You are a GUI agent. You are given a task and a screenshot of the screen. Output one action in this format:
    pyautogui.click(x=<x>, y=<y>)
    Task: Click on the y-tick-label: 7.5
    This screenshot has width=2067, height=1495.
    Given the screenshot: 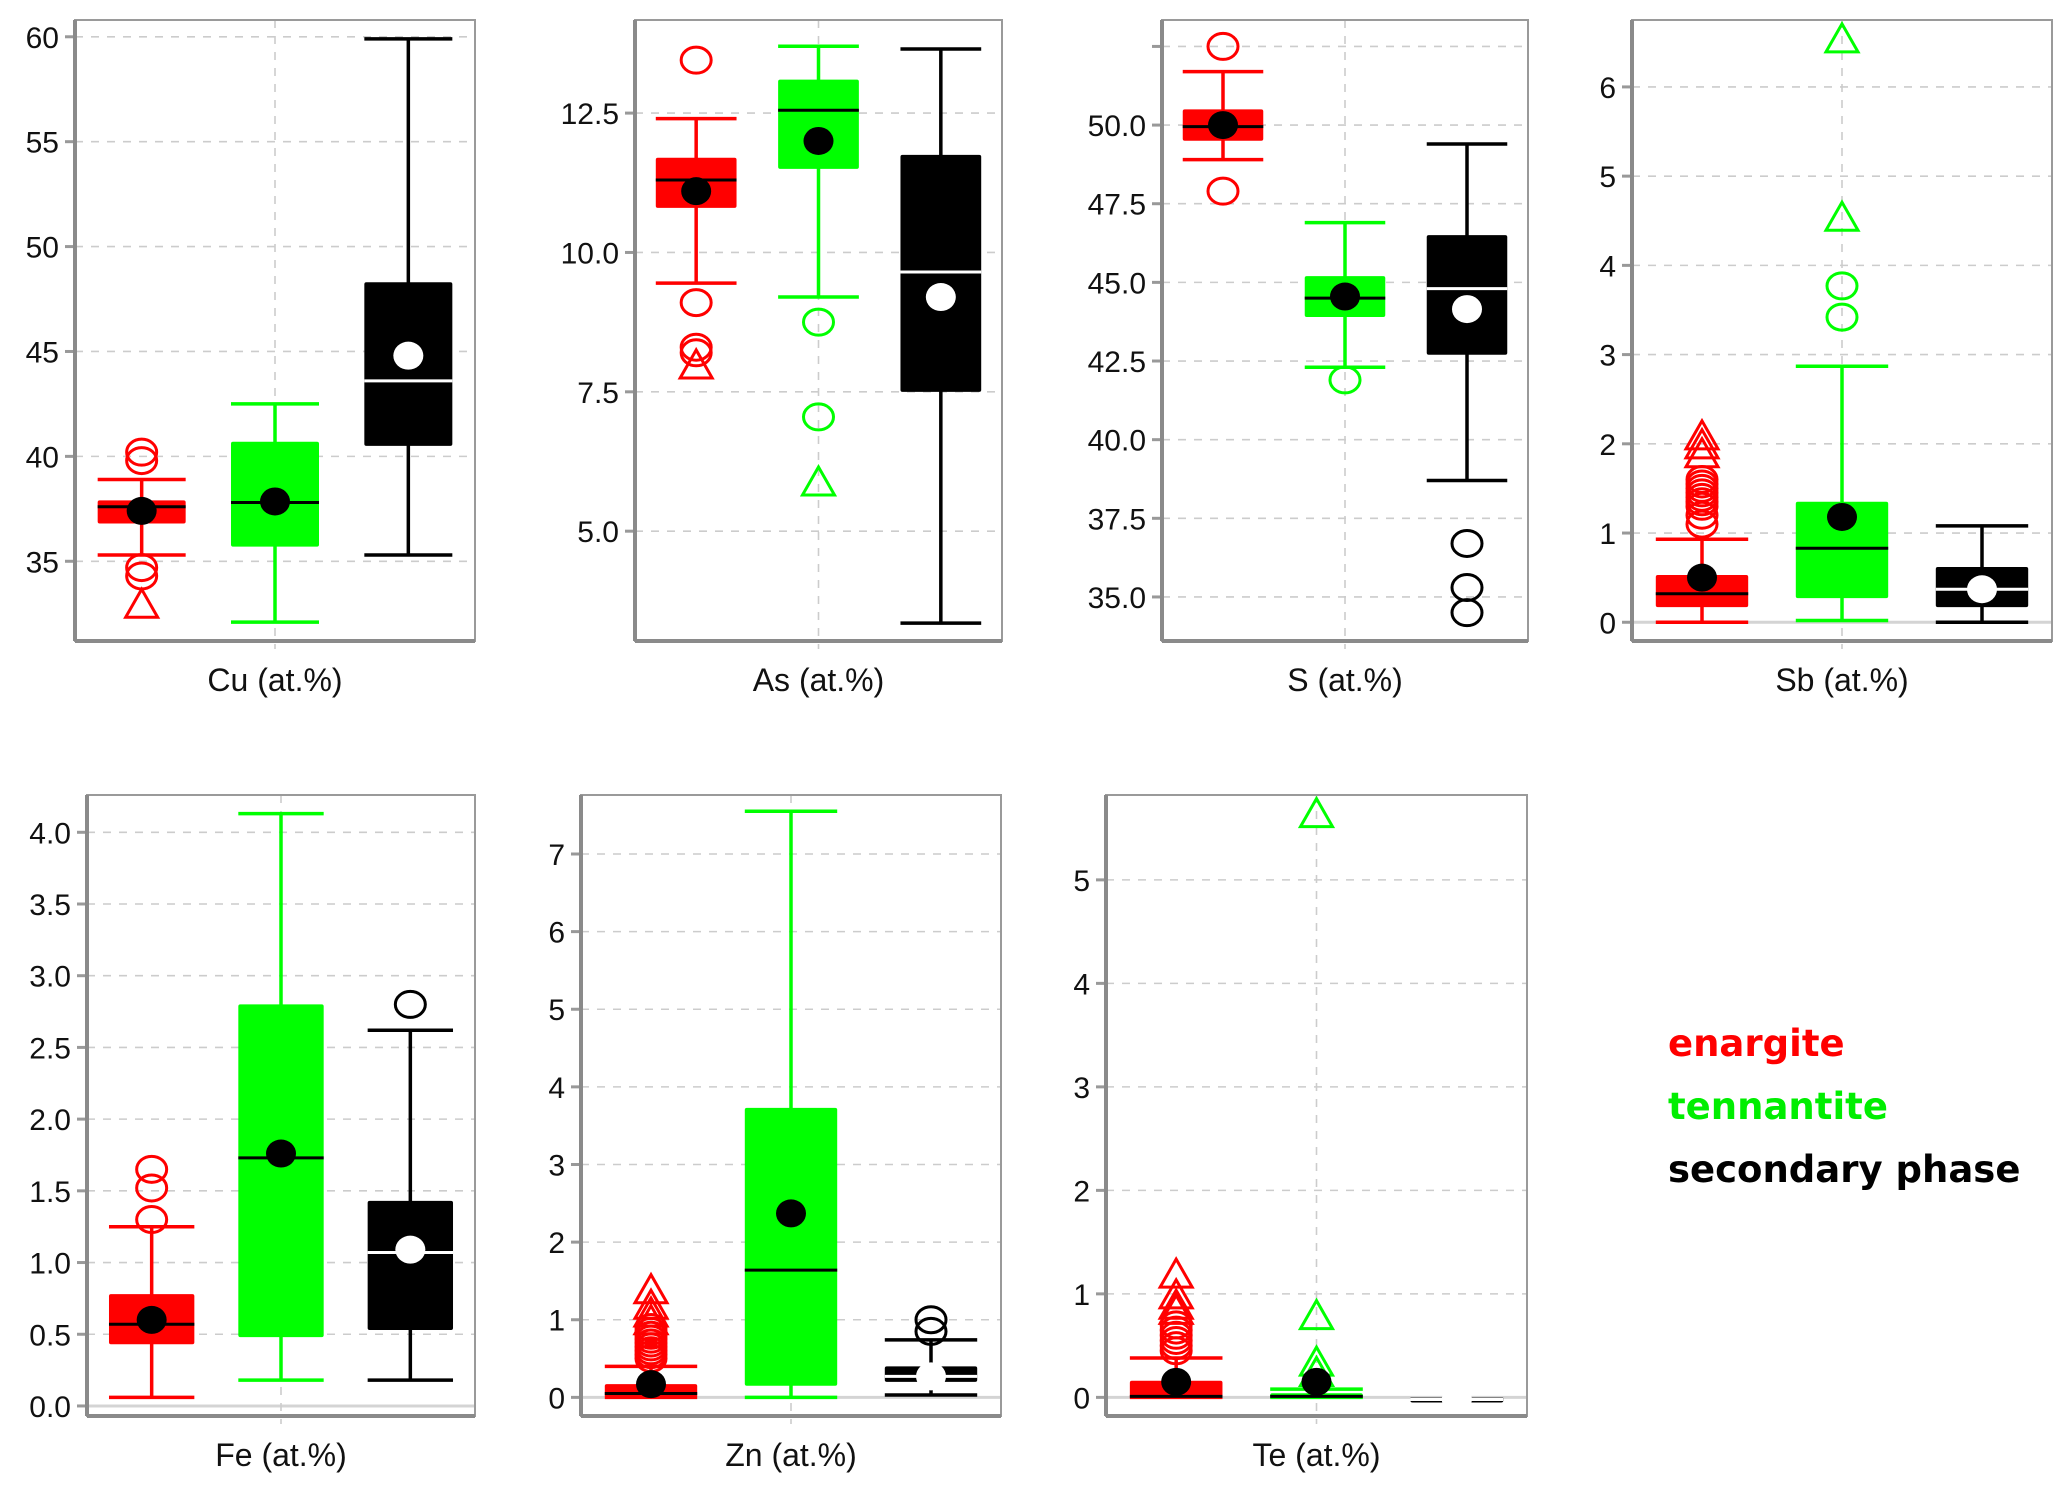 What is the action you would take?
    pyautogui.click(x=598, y=393)
    